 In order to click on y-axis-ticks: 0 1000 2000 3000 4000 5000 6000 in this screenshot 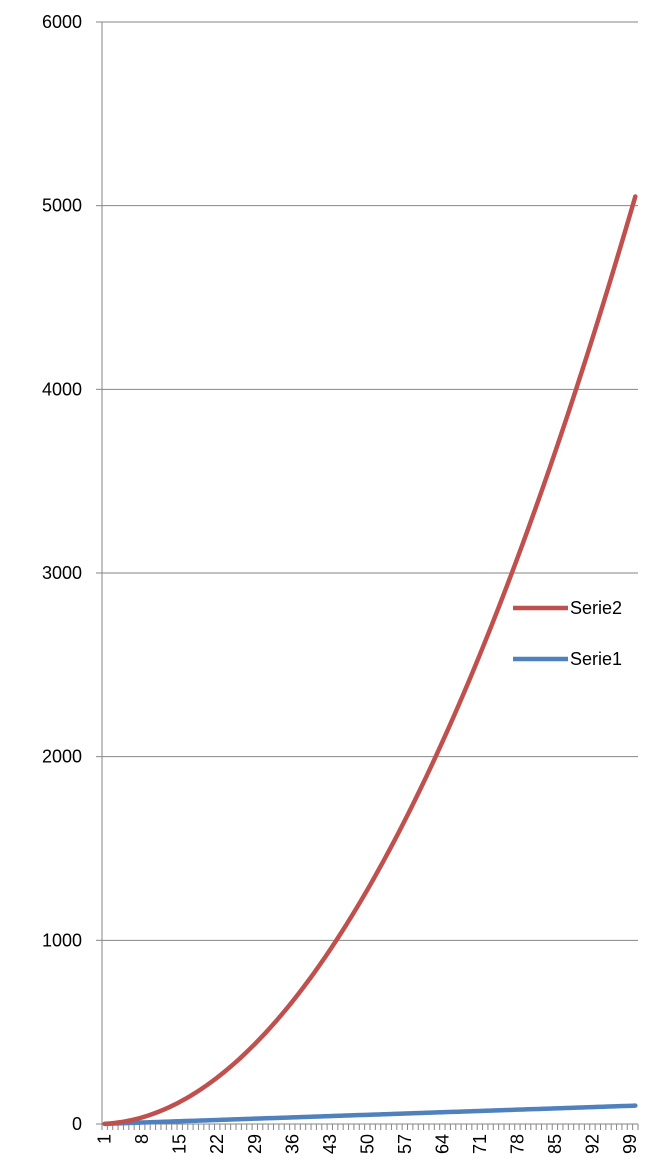, I will do `click(72, 573)`.